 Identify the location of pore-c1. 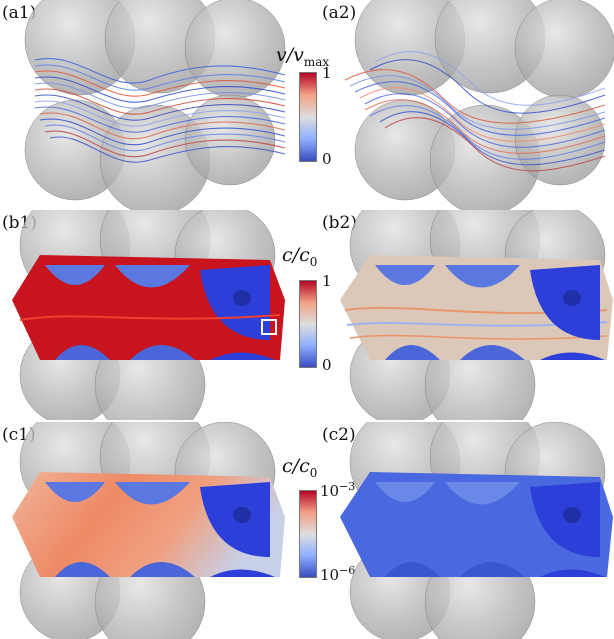
(242, 515).